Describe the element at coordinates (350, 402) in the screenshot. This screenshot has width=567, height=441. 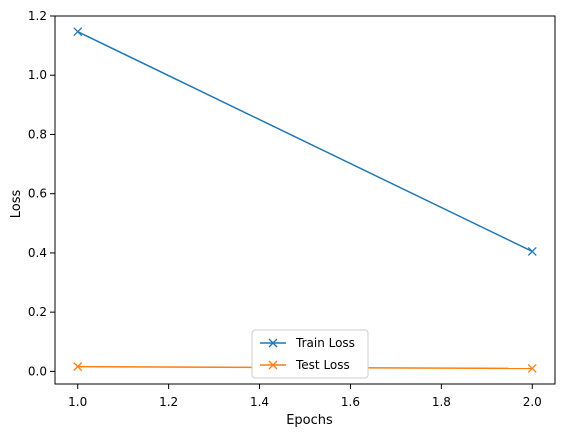
I see `x-tick-label: 1.6` at that location.